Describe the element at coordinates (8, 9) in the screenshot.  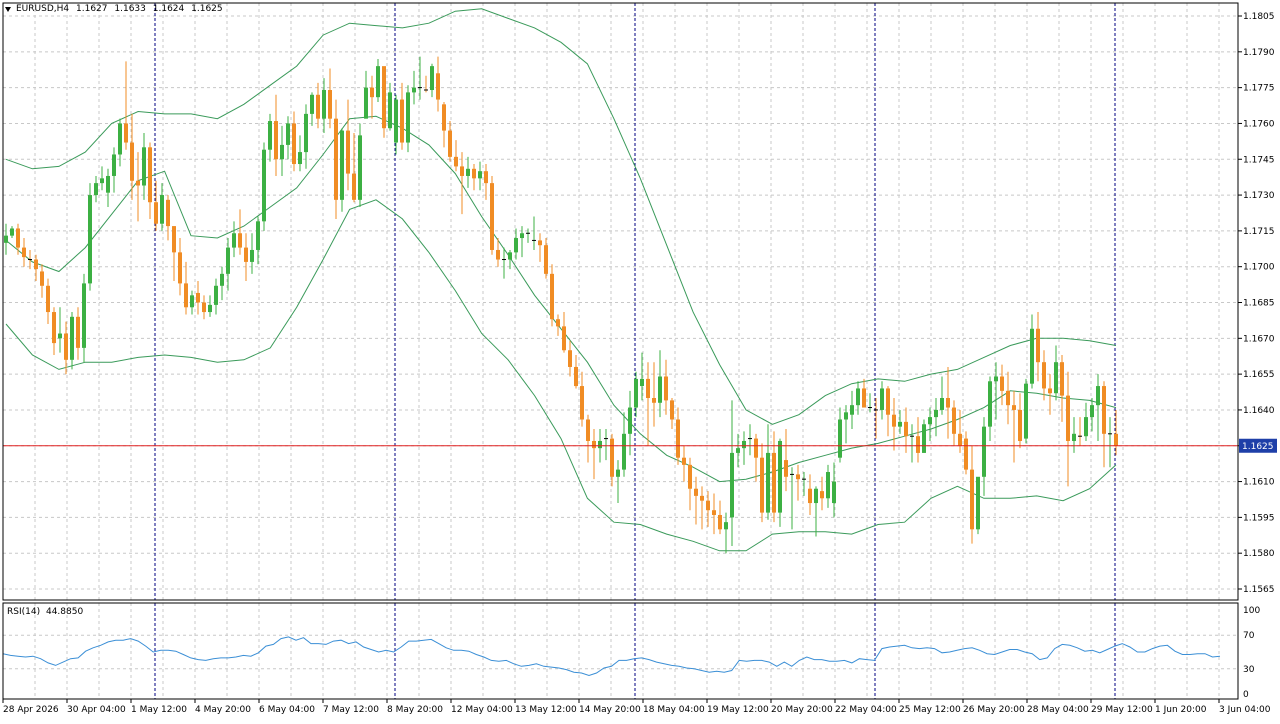
I see `symbol-menu-arrow-icon` at that location.